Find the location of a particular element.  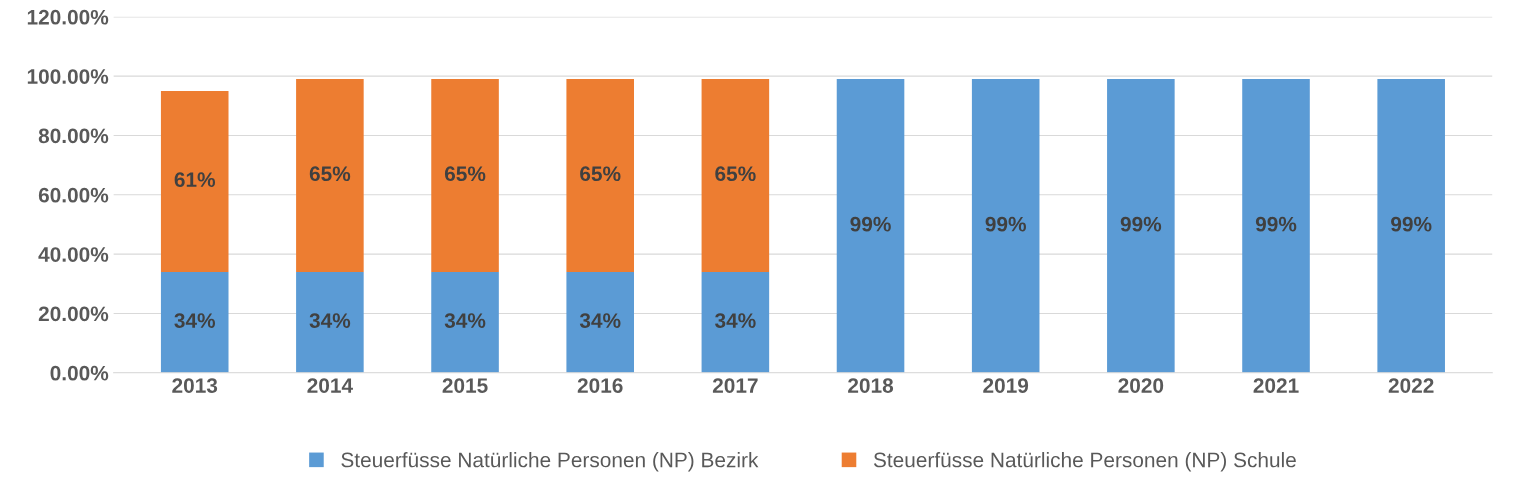

x-tick-label: 2014 is located at coordinates (330, 385).